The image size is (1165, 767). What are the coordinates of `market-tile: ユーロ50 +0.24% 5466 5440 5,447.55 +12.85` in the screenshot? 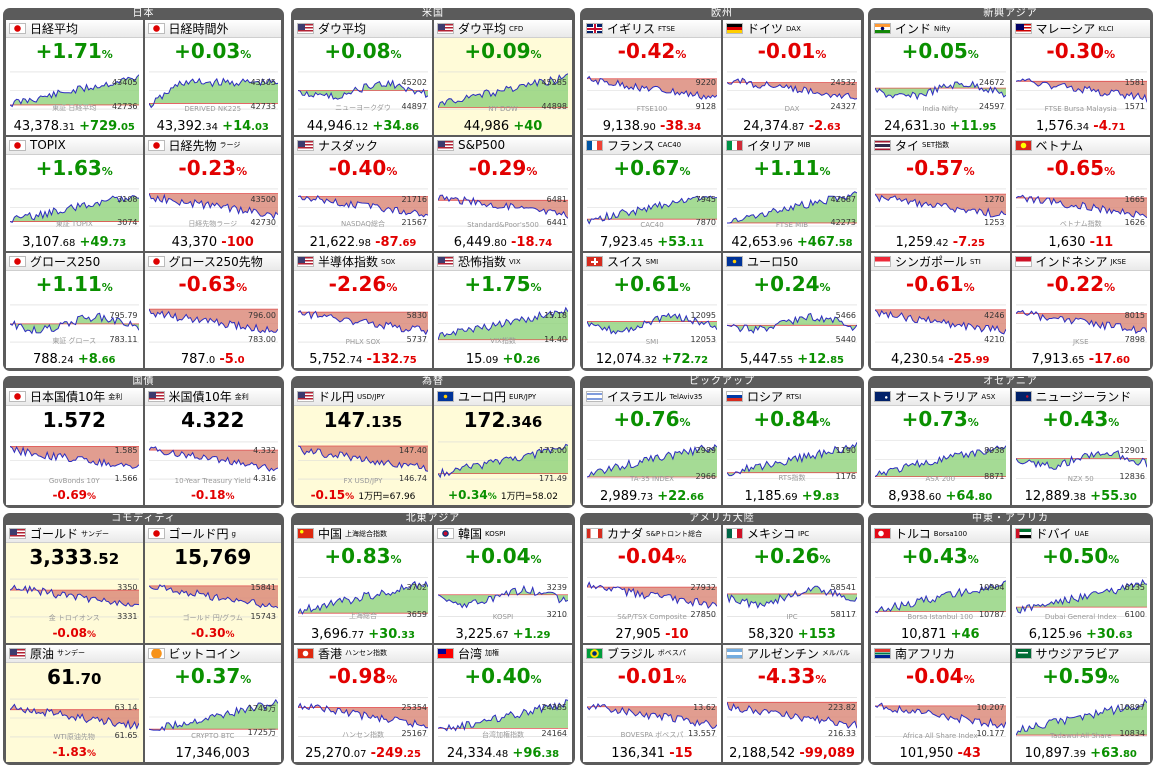 It's located at (792, 310).